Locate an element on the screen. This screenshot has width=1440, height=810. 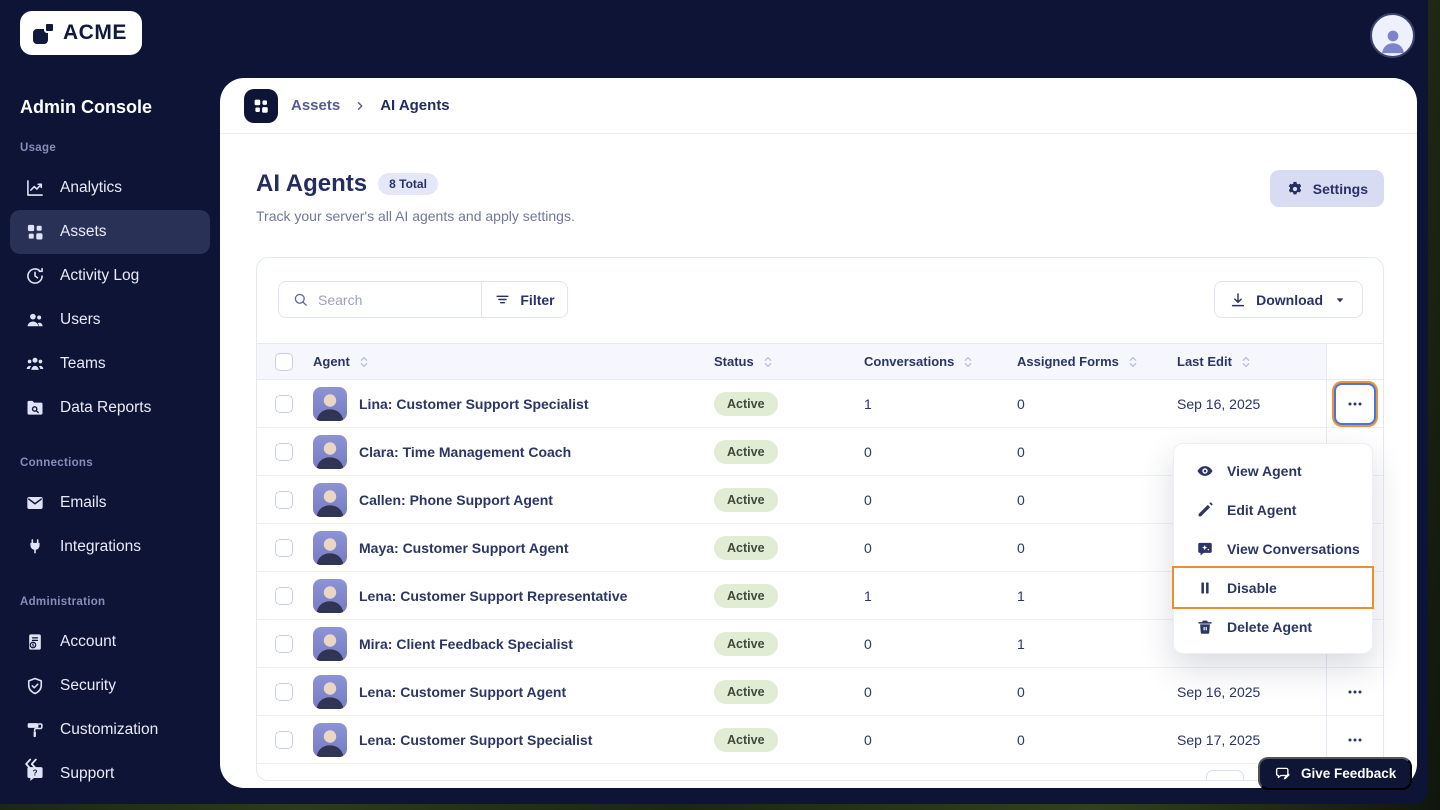
pencil-icon is located at coordinates (1205, 510).